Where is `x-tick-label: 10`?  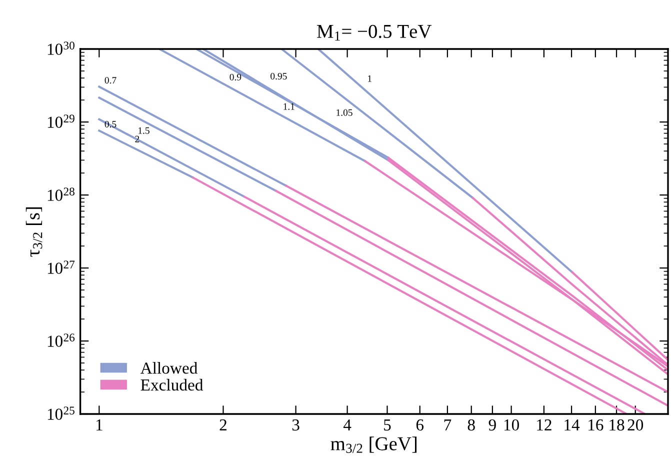
x-tick-label: 10 is located at coordinates (511, 425).